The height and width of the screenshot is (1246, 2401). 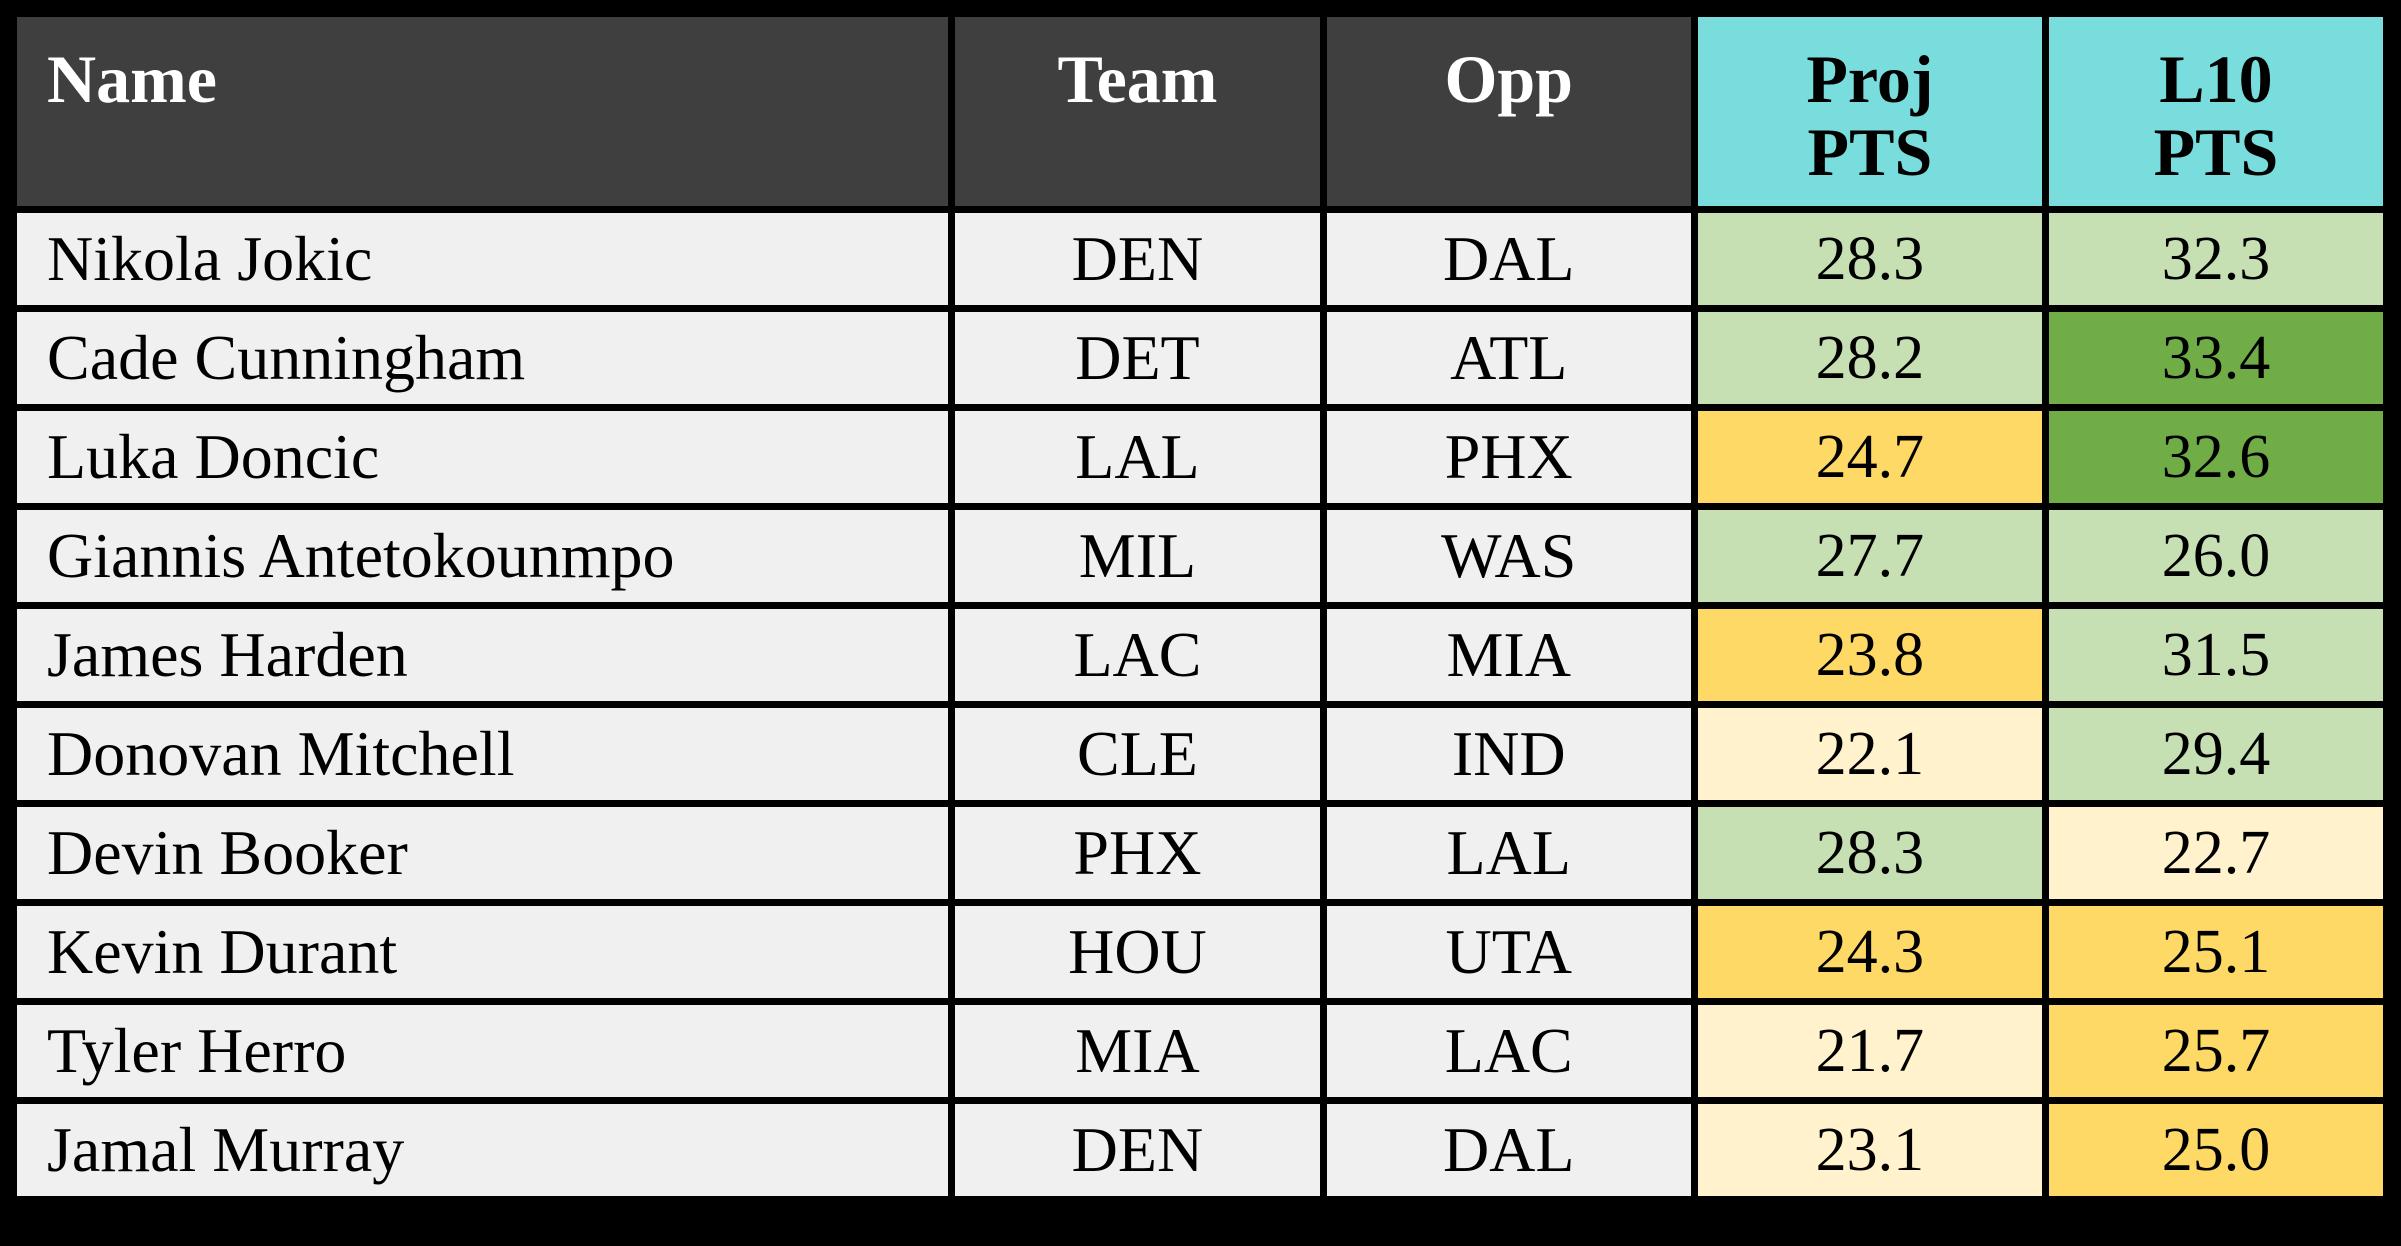 I want to click on player-row: James Harden LAC MIA 23.8 31.5, so click(x=1200, y=655).